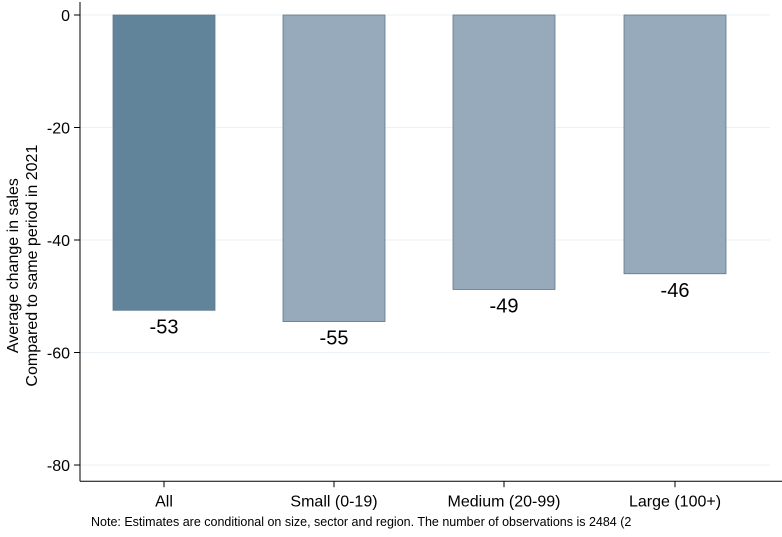  Describe the element at coordinates (420, 315) in the screenshot. I see `data-labels: -53 -55 -49 -46` at that location.